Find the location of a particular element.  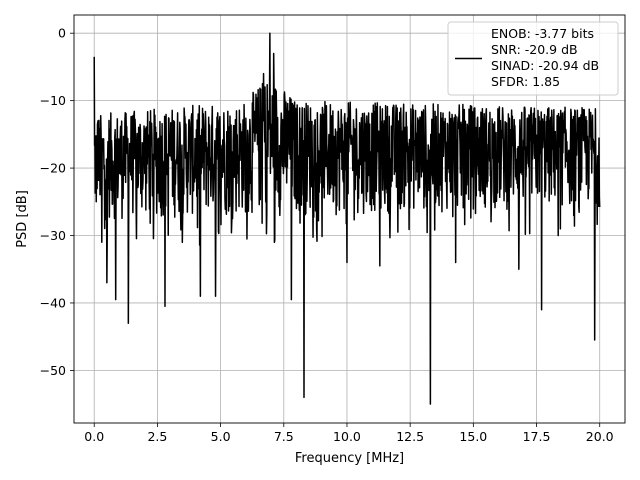

x-tick-label: 2.5 is located at coordinates (157, 436).